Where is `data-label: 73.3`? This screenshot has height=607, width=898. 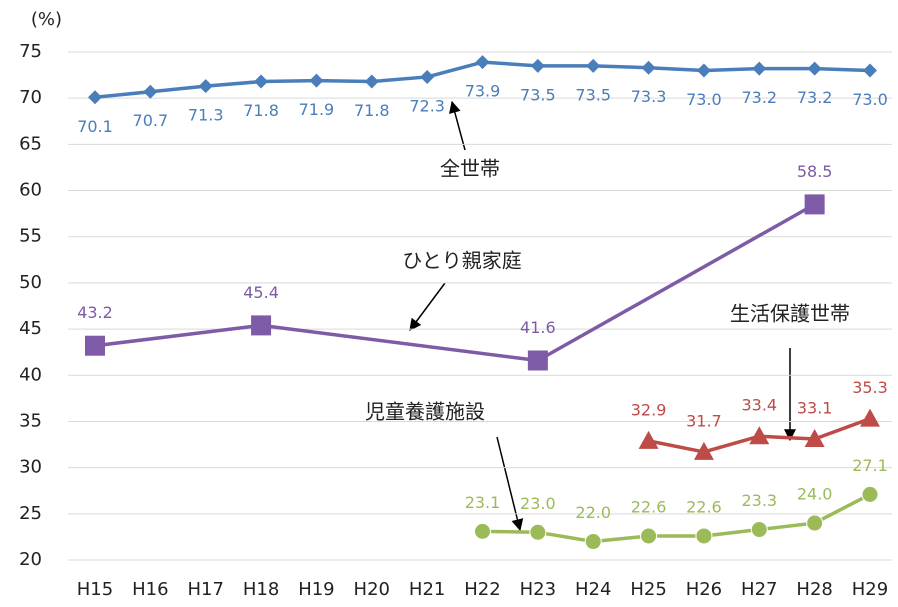 data-label: 73.3 is located at coordinates (649, 96).